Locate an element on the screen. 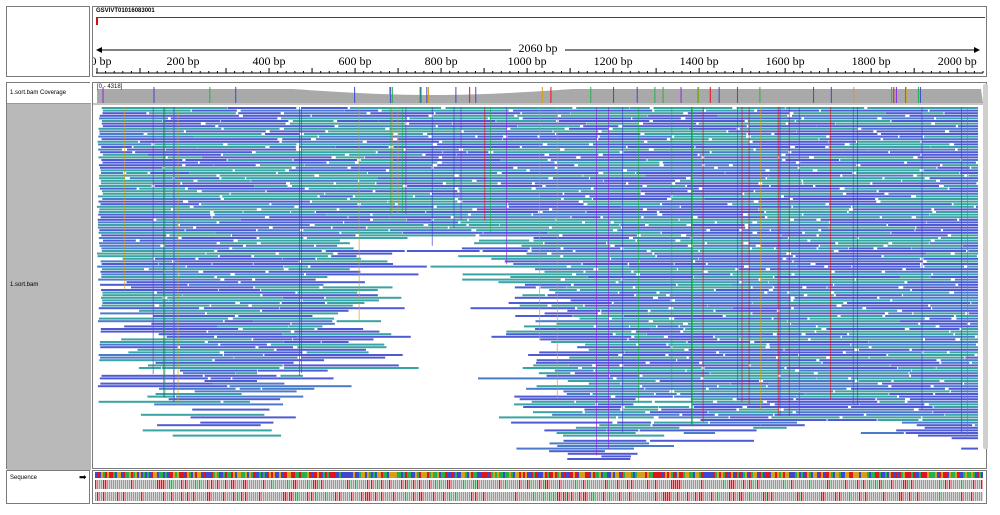 The width and height of the screenshot is (1000, 515). ruler-tick-label: 800 bp is located at coordinates (441, 61).